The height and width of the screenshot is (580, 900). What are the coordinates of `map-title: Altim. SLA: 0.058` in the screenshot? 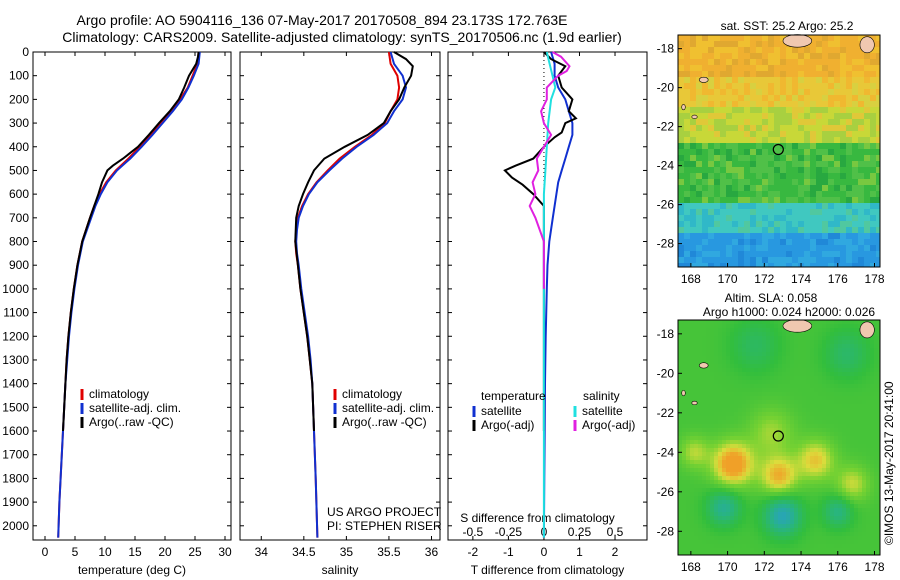 It's located at (771, 298).